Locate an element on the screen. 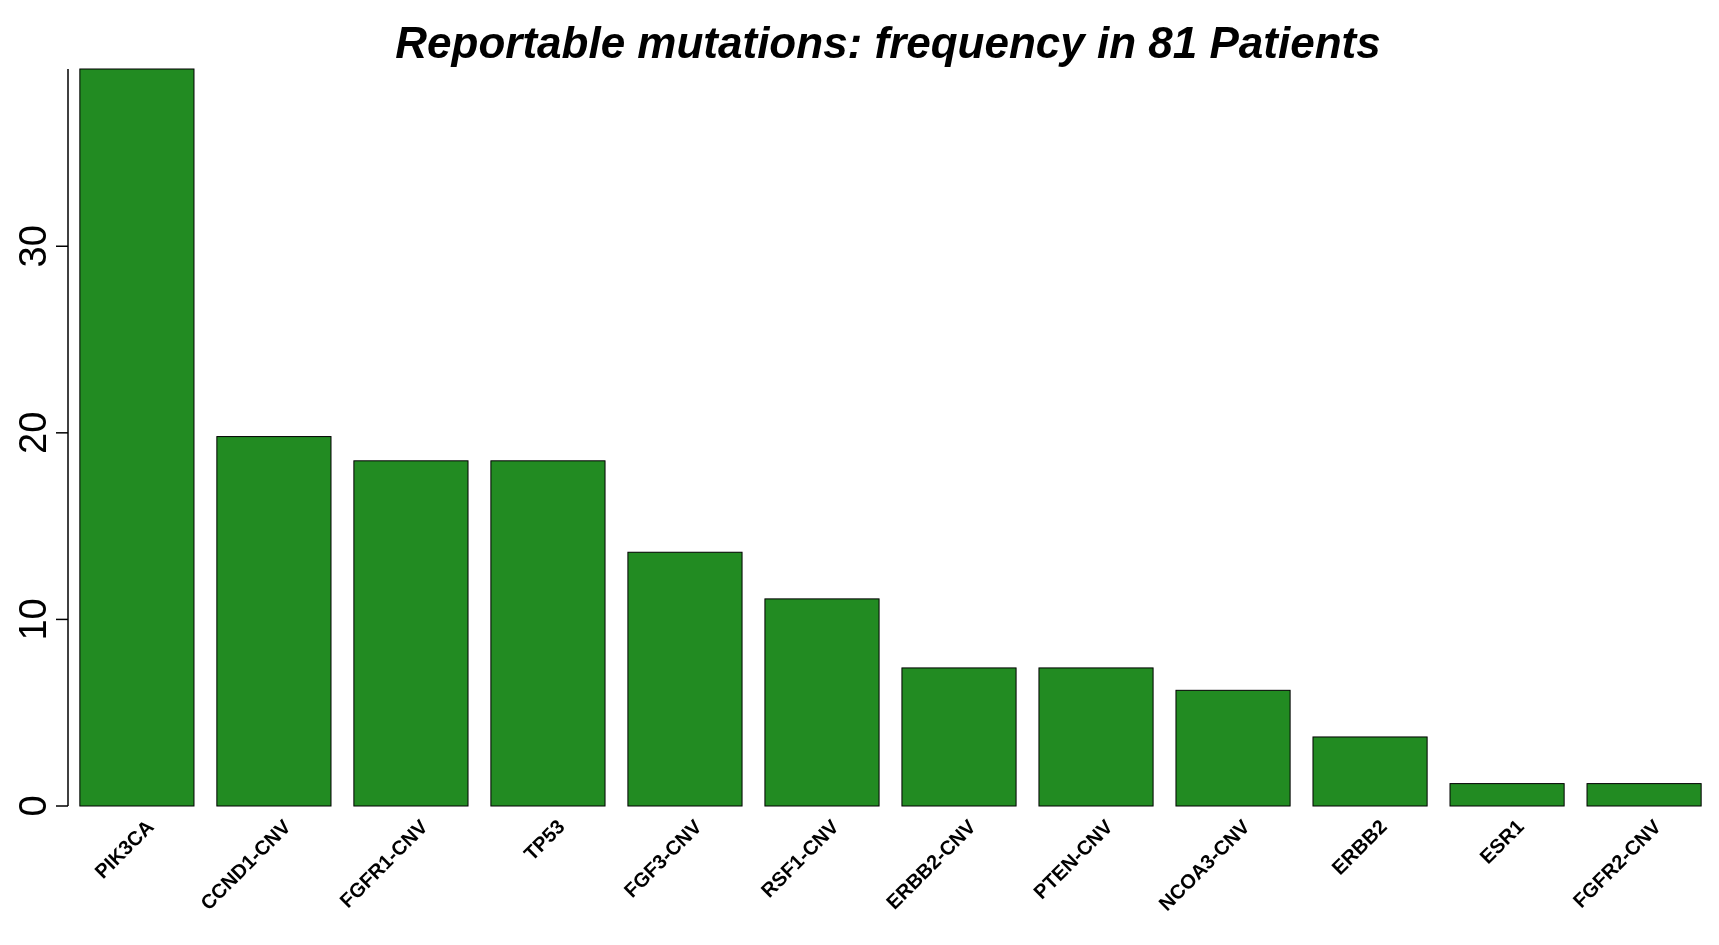  y-tick-label: 10 is located at coordinates (33, 619).